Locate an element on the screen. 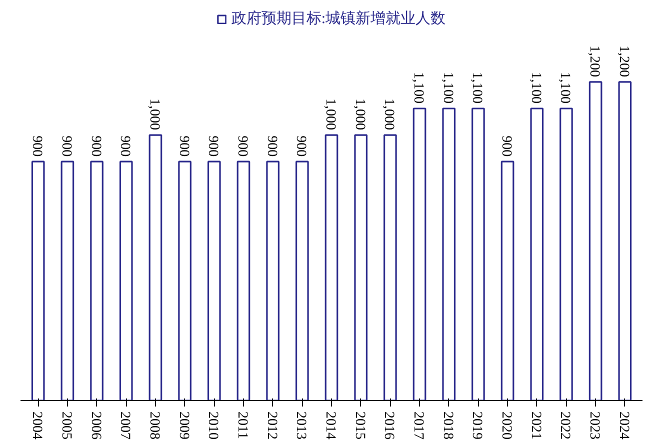 This screenshot has height=442, width=650. x-tick-label: 2008 is located at coordinates (154, 426).